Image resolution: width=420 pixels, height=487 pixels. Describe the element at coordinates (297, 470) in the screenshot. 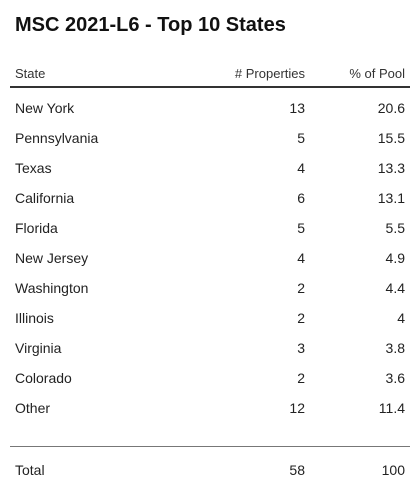

I see `total-properties: 58` at that location.